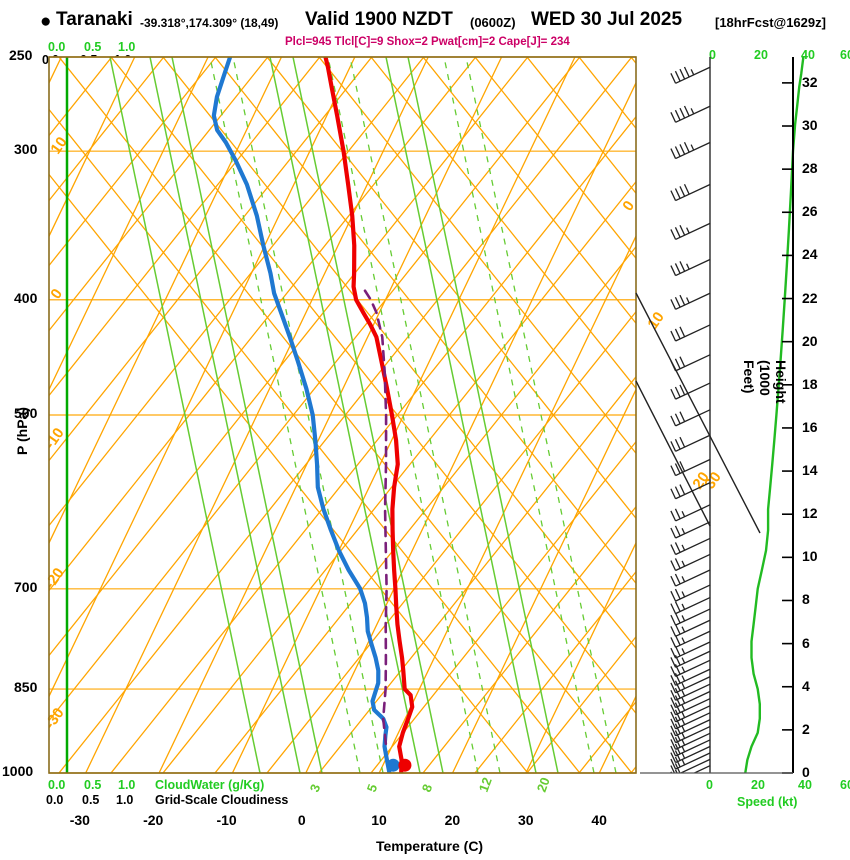 This screenshot has height=860, width=850. What do you see at coordinates (774, 415) in the screenshot?
I see `wind-speed-curve` at bounding box center [774, 415].